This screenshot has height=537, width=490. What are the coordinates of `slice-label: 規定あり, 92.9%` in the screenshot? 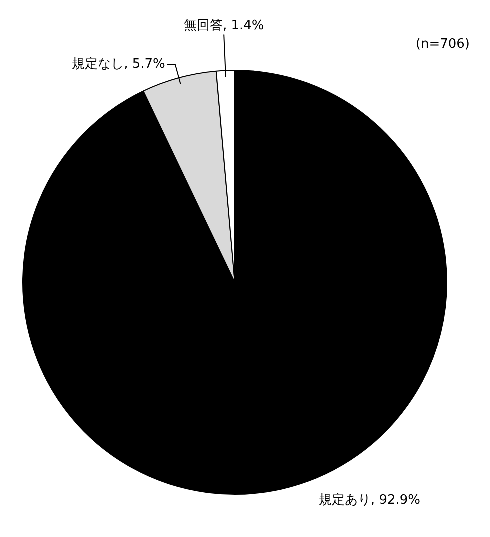 It's located at (369, 500).